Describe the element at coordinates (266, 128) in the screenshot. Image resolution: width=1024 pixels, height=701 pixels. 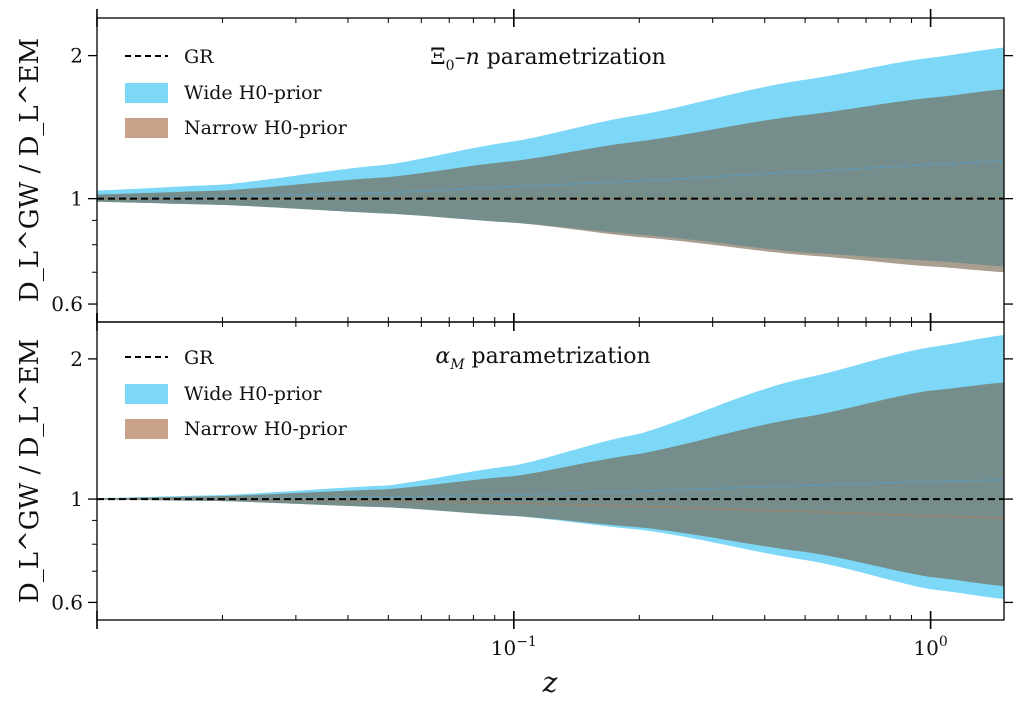
I see `legend-label-narrow: Narrow H0-prior` at that location.